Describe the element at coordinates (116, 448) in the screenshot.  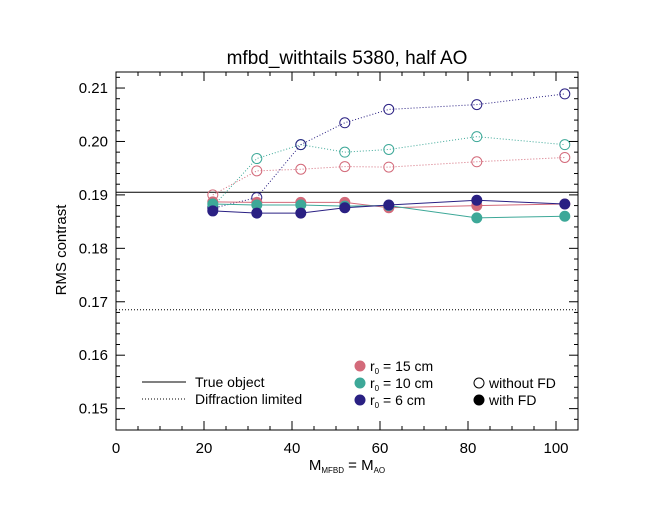
I see `x-tick-label: 0` at that location.